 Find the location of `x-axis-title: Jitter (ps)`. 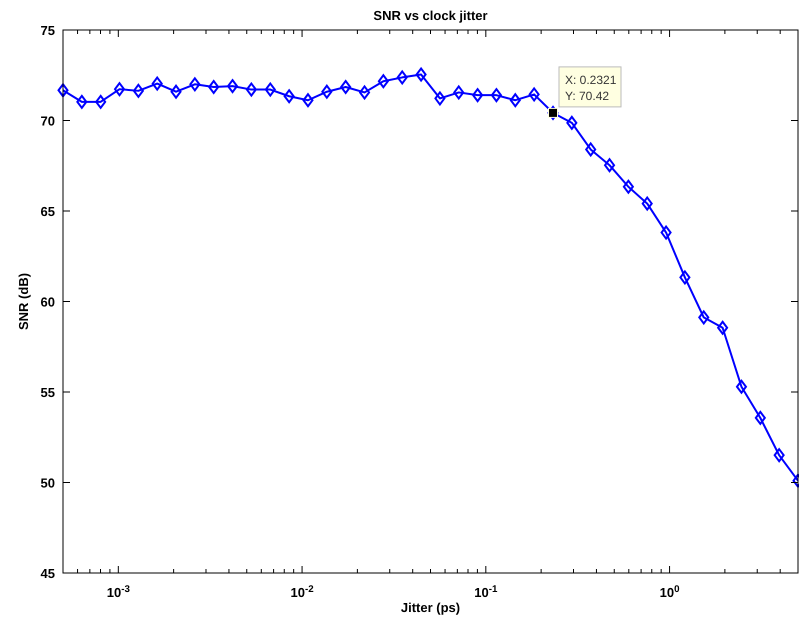

x-axis-title: Jitter (ps) is located at coordinates (430, 607).